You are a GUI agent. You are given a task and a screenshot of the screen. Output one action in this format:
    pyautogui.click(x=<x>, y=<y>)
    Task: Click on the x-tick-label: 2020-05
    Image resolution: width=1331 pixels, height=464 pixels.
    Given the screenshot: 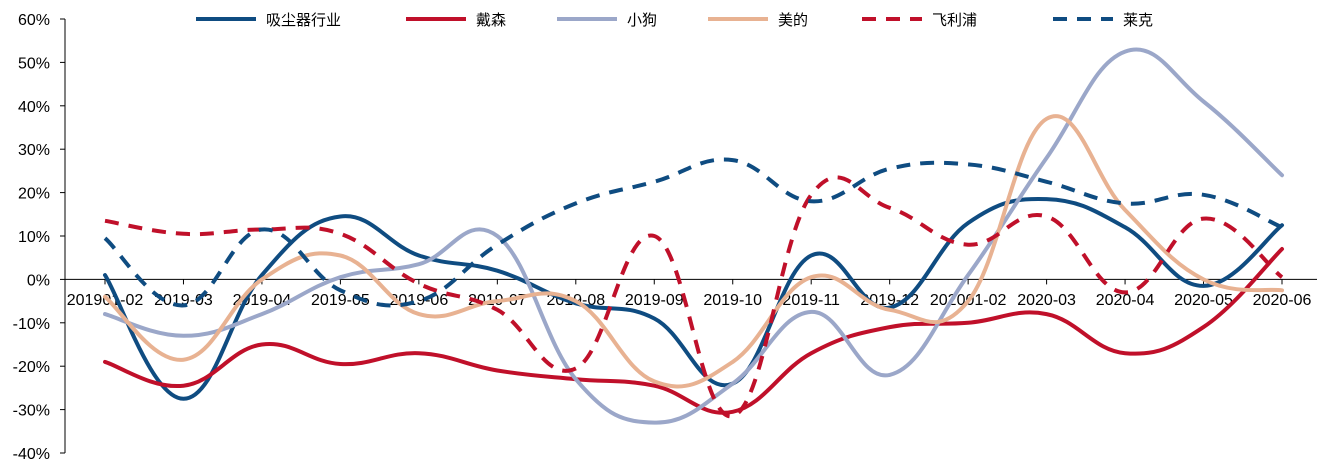 What is the action you would take?
    pyautogui.click(x=1203, y=300)
    